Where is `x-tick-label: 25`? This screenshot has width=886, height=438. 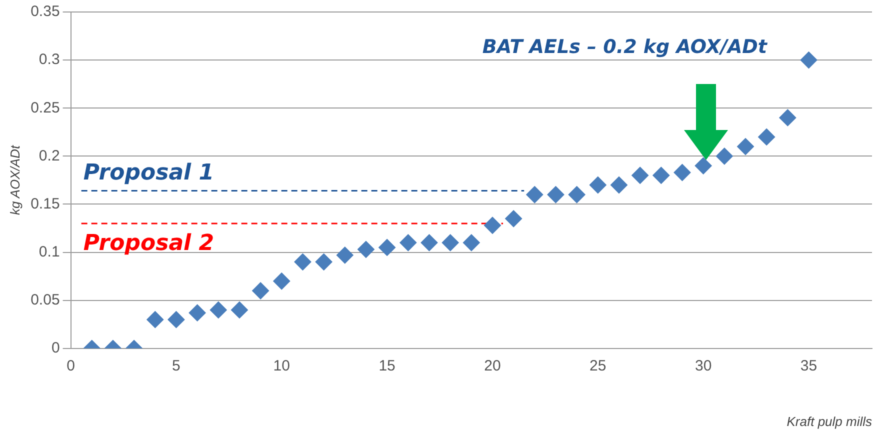
x-tick-label: 25 is located at coordinates (598, 366).